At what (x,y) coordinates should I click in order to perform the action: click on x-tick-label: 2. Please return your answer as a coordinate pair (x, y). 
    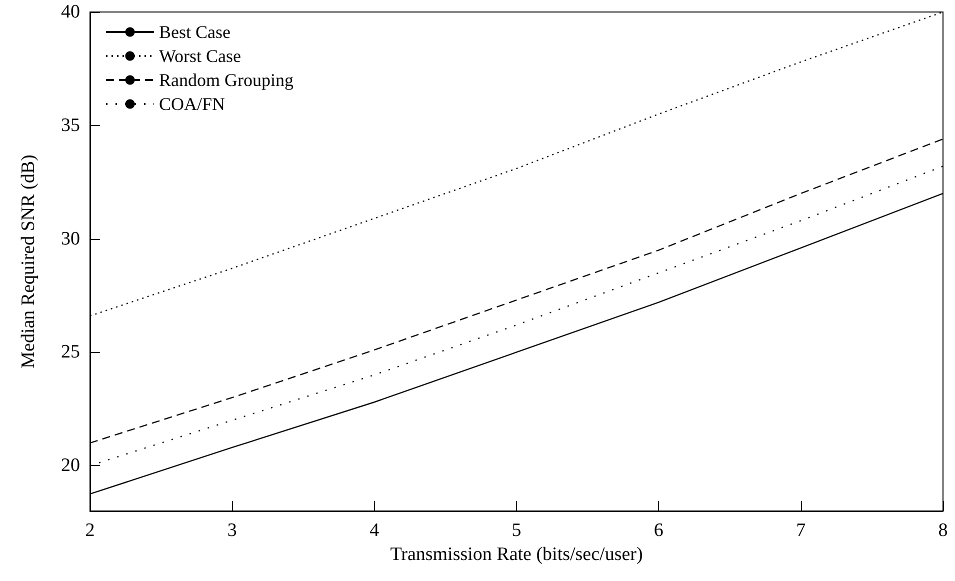
    Looking at the image, I should click on (90, 530).